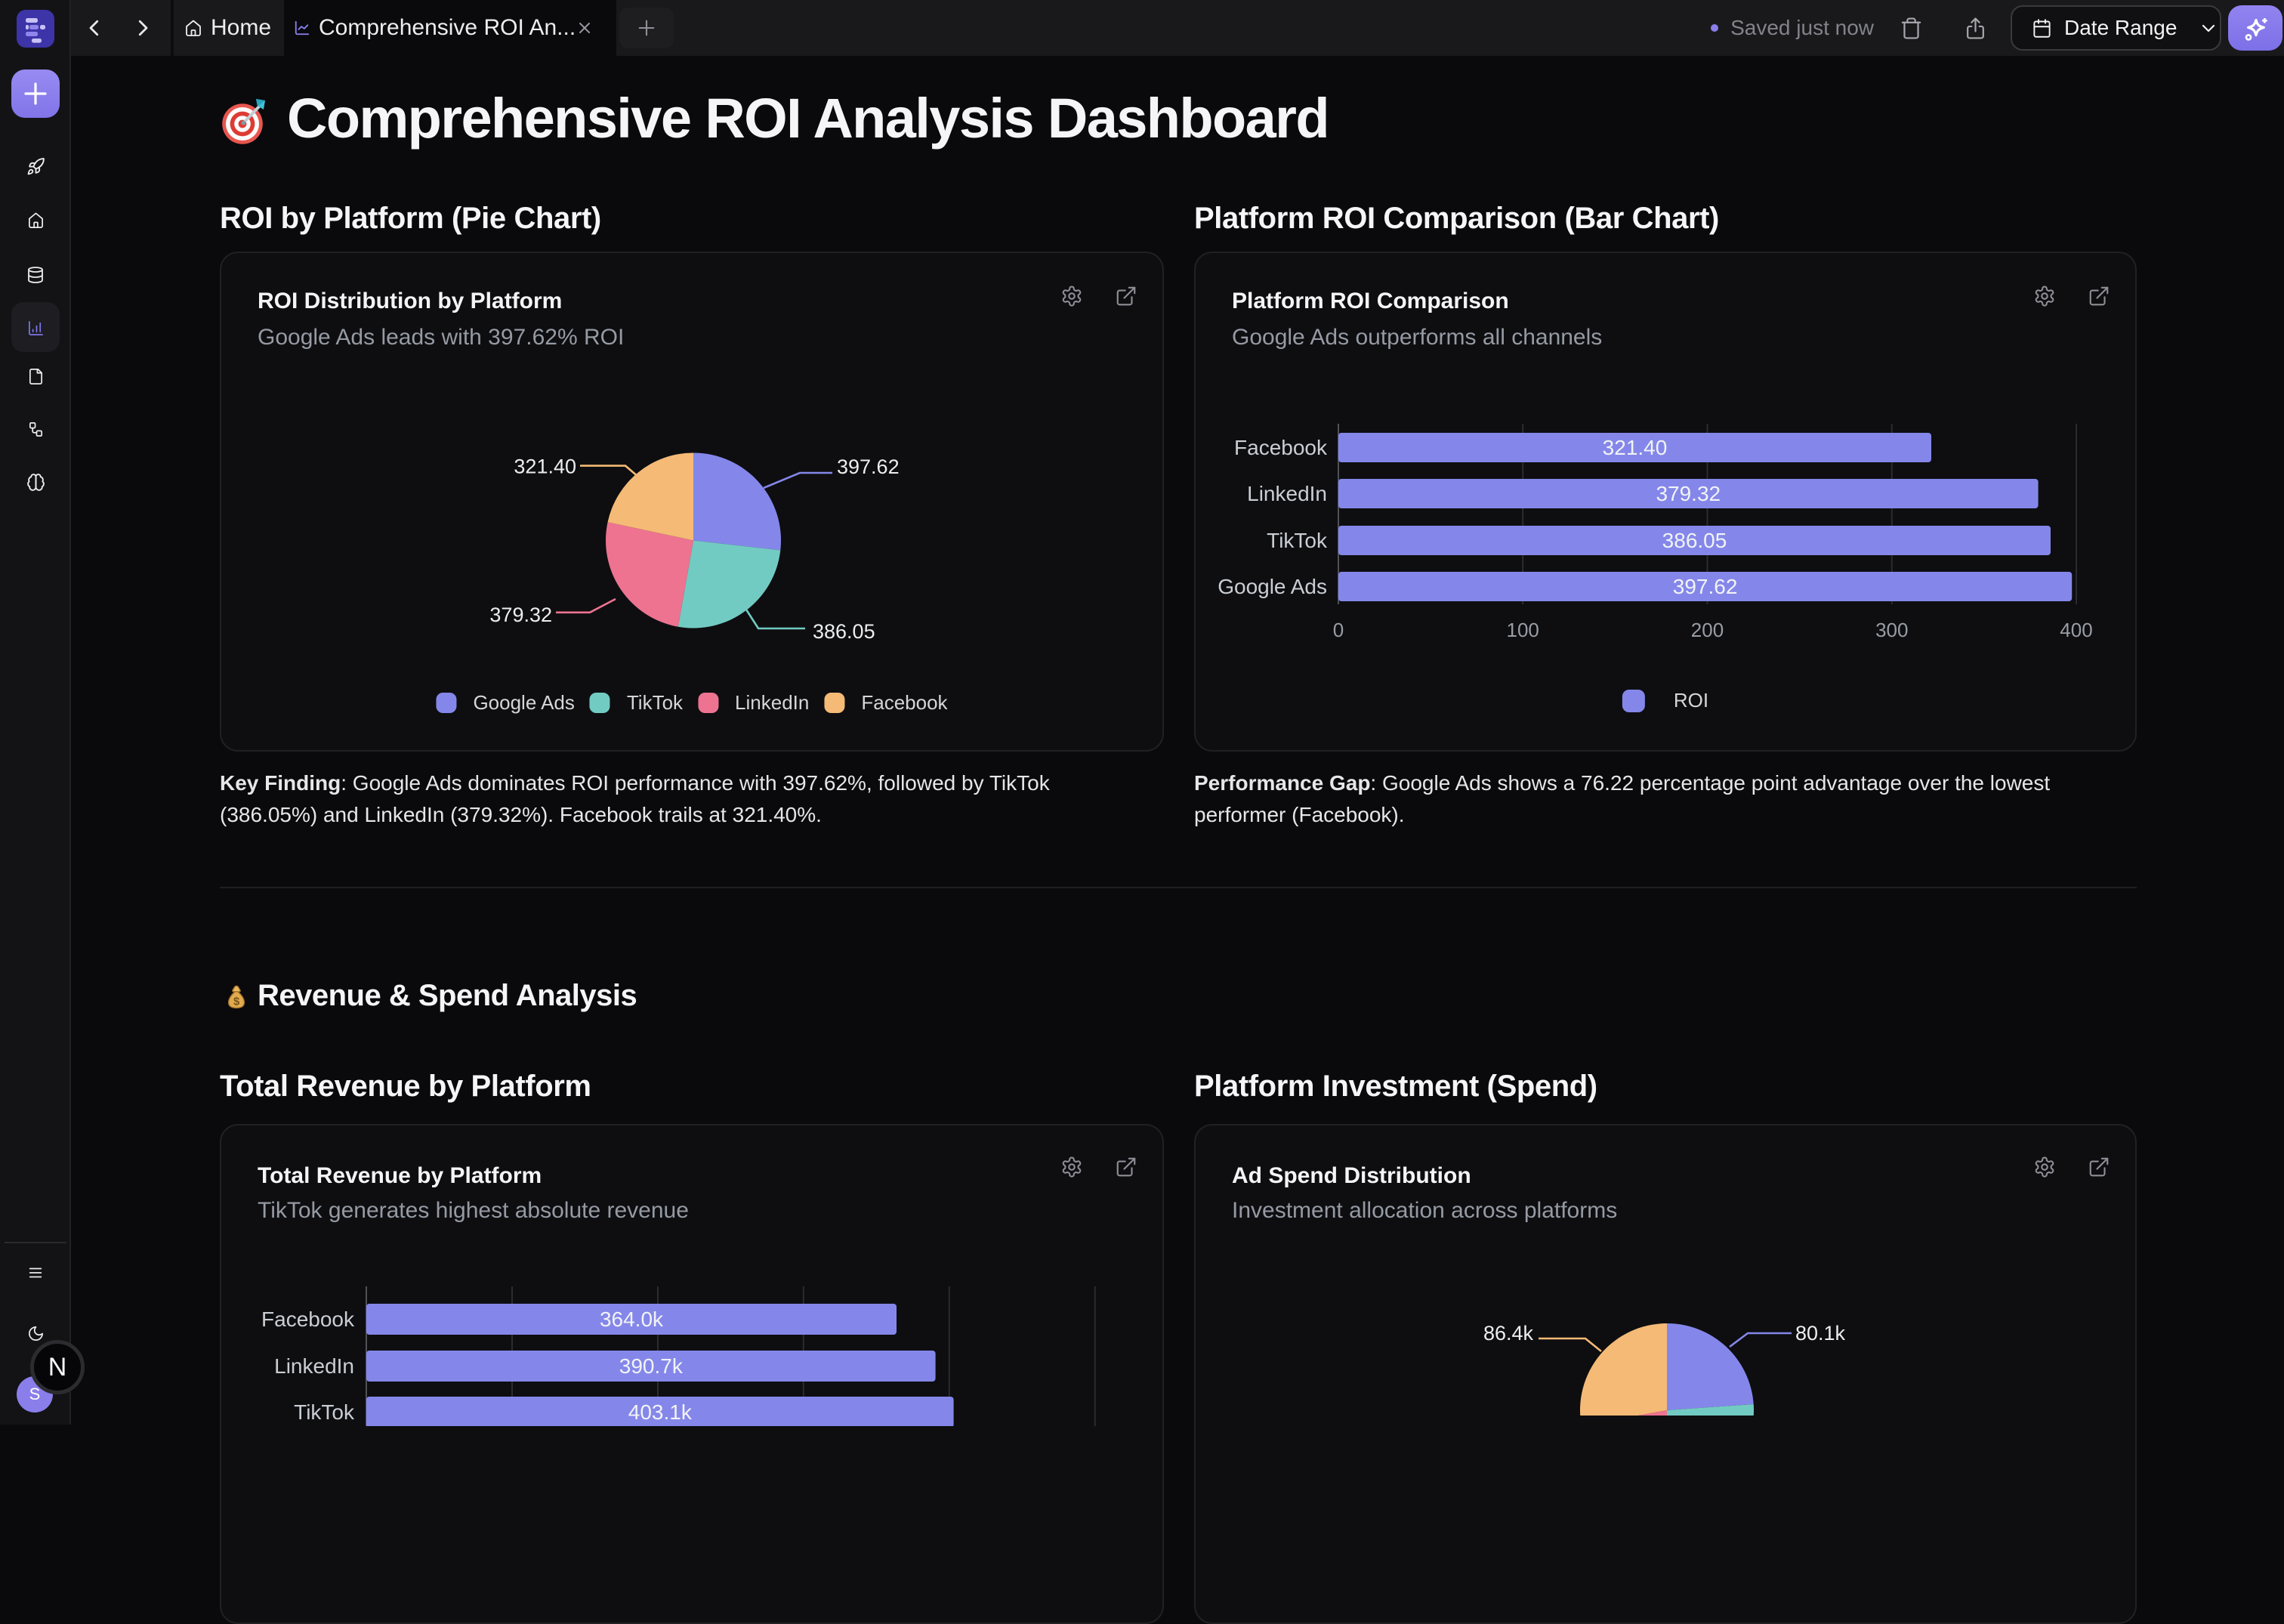  I want to click on svg-text: 80.1k, so click(1820, 1333).